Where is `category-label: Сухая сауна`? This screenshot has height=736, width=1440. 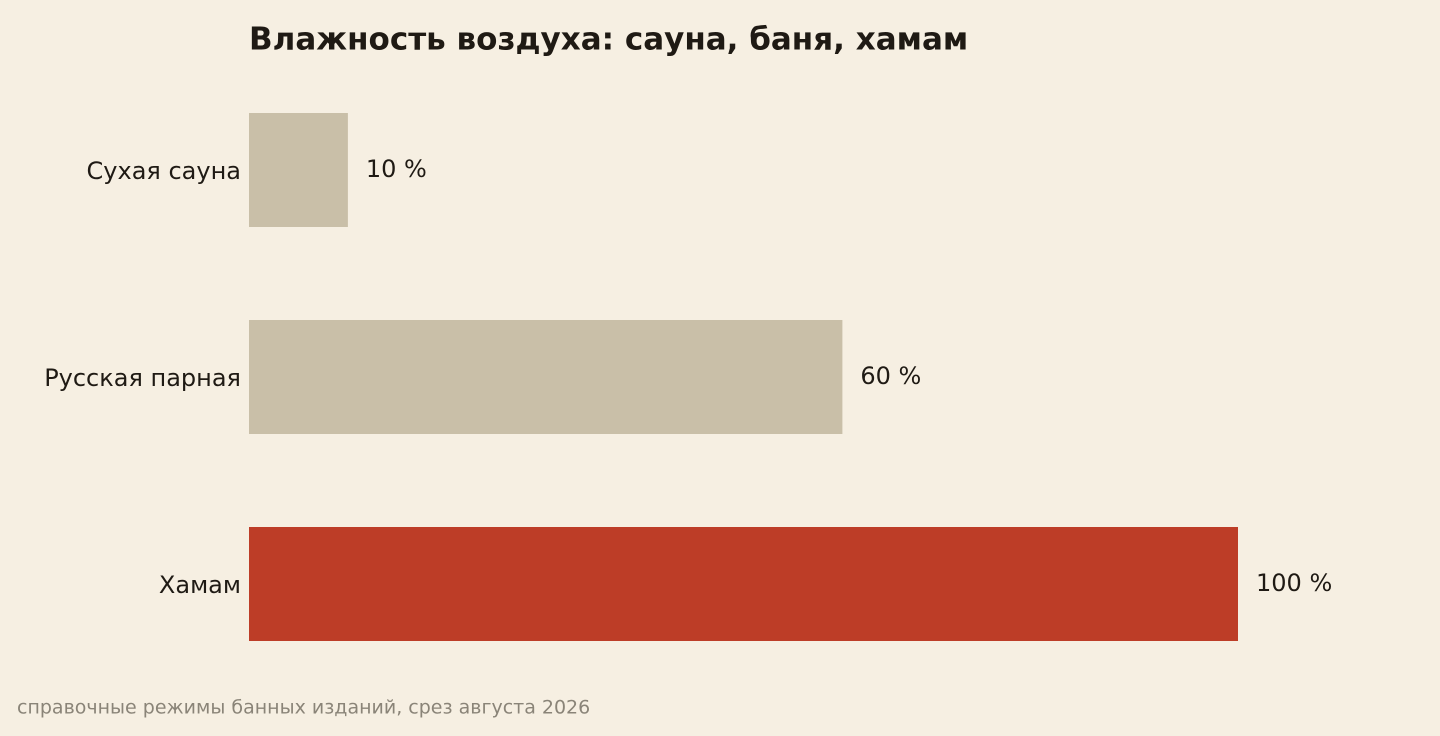
category-label: Сухая сауна is located at coordinates (164, 171).